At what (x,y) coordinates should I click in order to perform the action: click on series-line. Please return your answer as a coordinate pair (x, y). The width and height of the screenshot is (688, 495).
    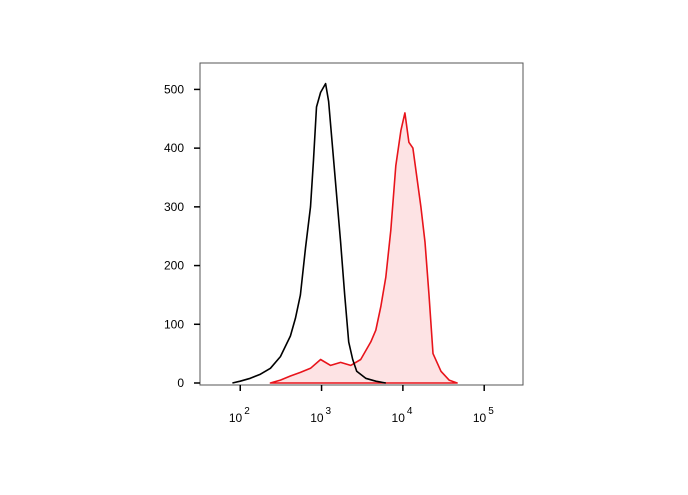
    Looking at the image, I should click on (309, 233).